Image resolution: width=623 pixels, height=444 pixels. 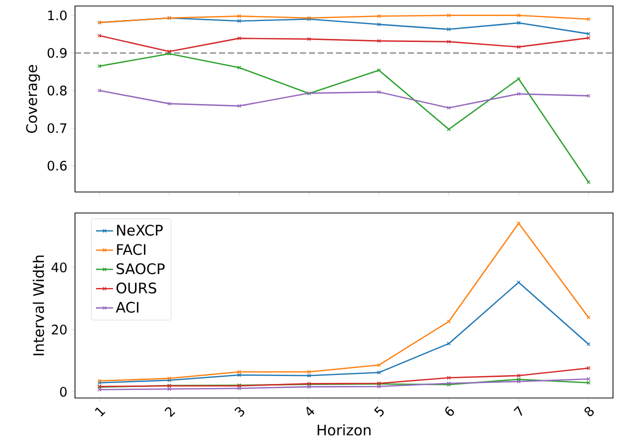 I want to click on y-tick-label: 0.9, so click(x=57, y=53).